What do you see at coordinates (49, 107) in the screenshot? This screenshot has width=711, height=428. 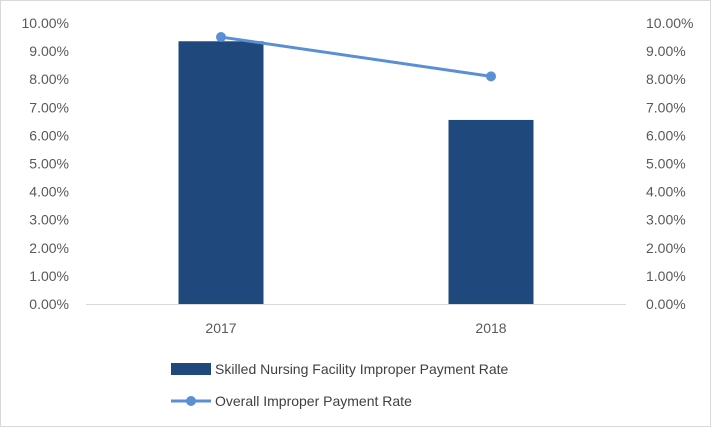 I see `left-axis-tick-label: 7.00%` at bounding box center [49, 107].